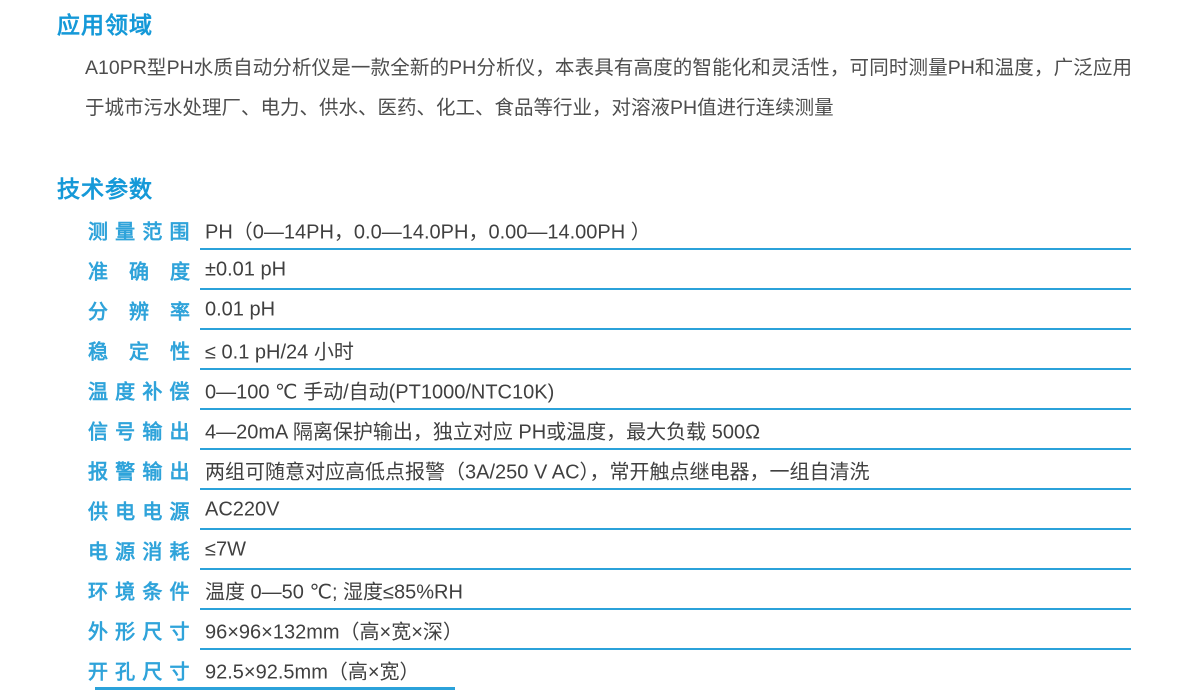 Image resolution: width=1186 pixels, height=697 pixels. What do you see at coordinates (593, 270) in the screenshot?
I see `spec-table-row: 准确度 ±0.01 pH` at bounding box center [593, 270].